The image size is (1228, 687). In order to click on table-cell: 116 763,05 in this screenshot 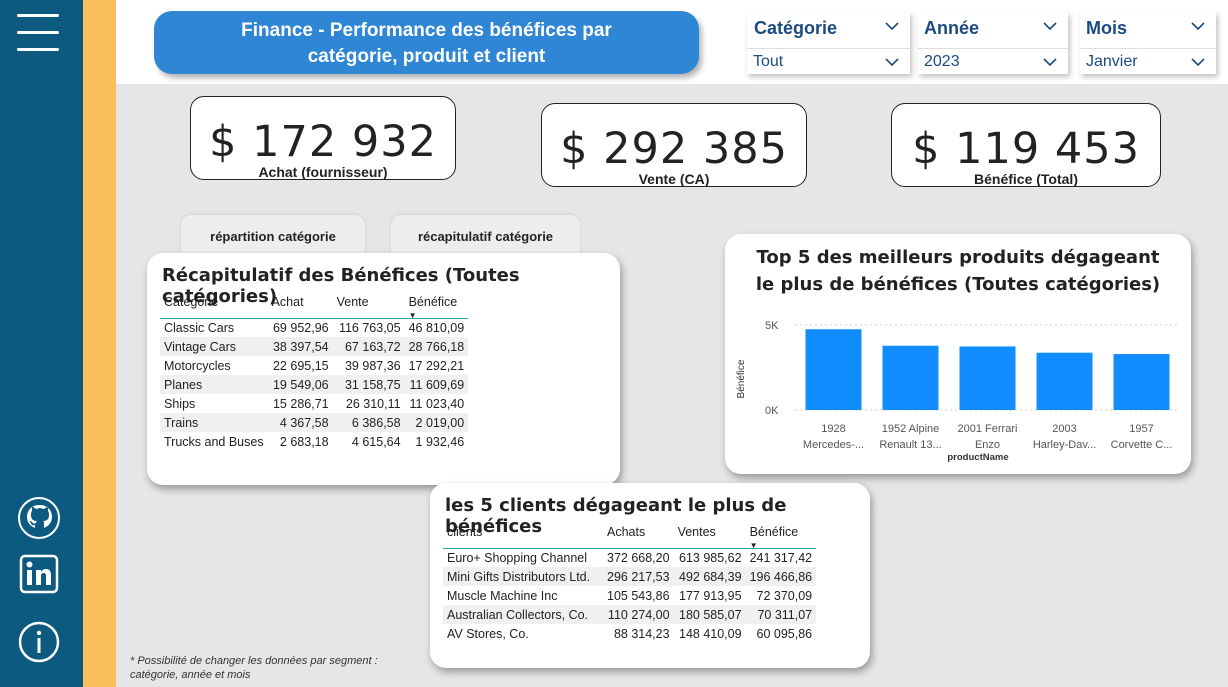, I will do `click(369, 327)`.